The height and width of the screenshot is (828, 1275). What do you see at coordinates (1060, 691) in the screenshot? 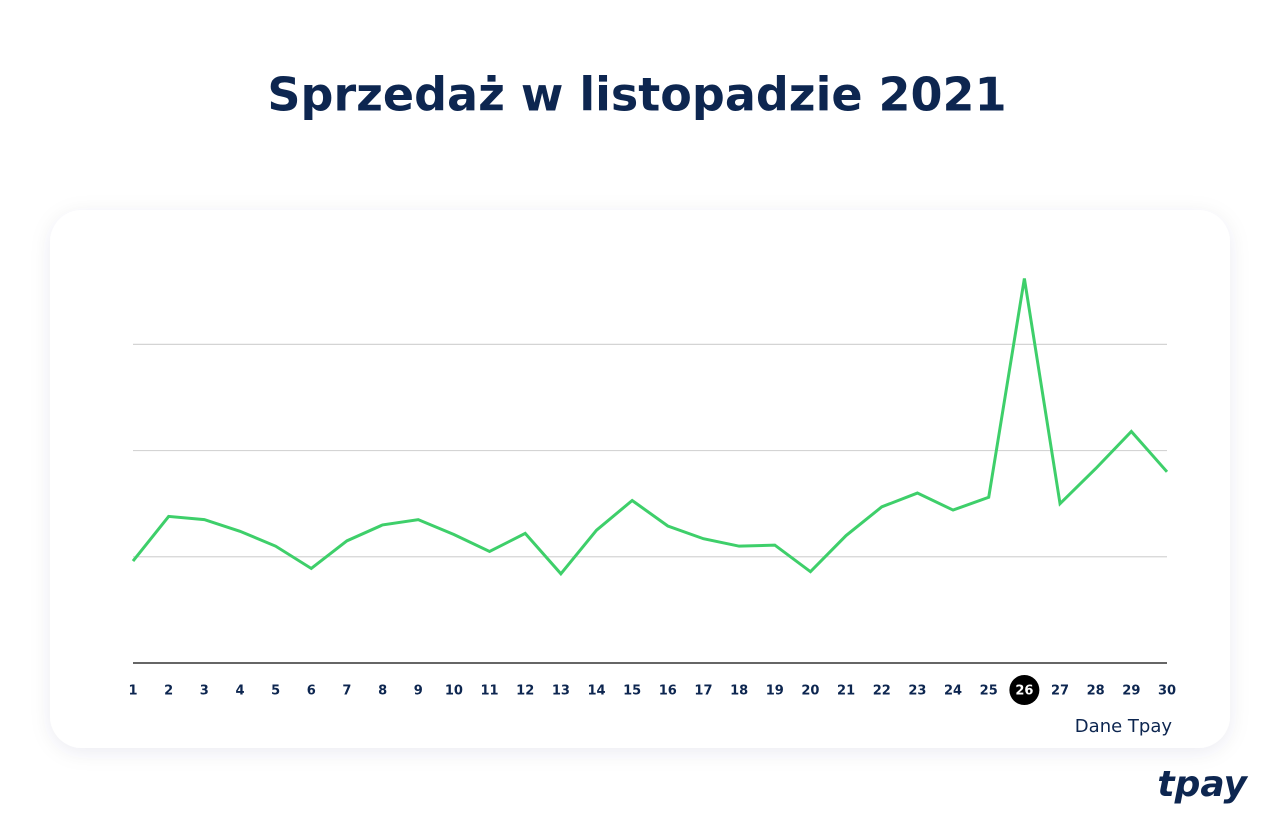
I see `x-tick-label: 27` at bounding box center [1060, 691].